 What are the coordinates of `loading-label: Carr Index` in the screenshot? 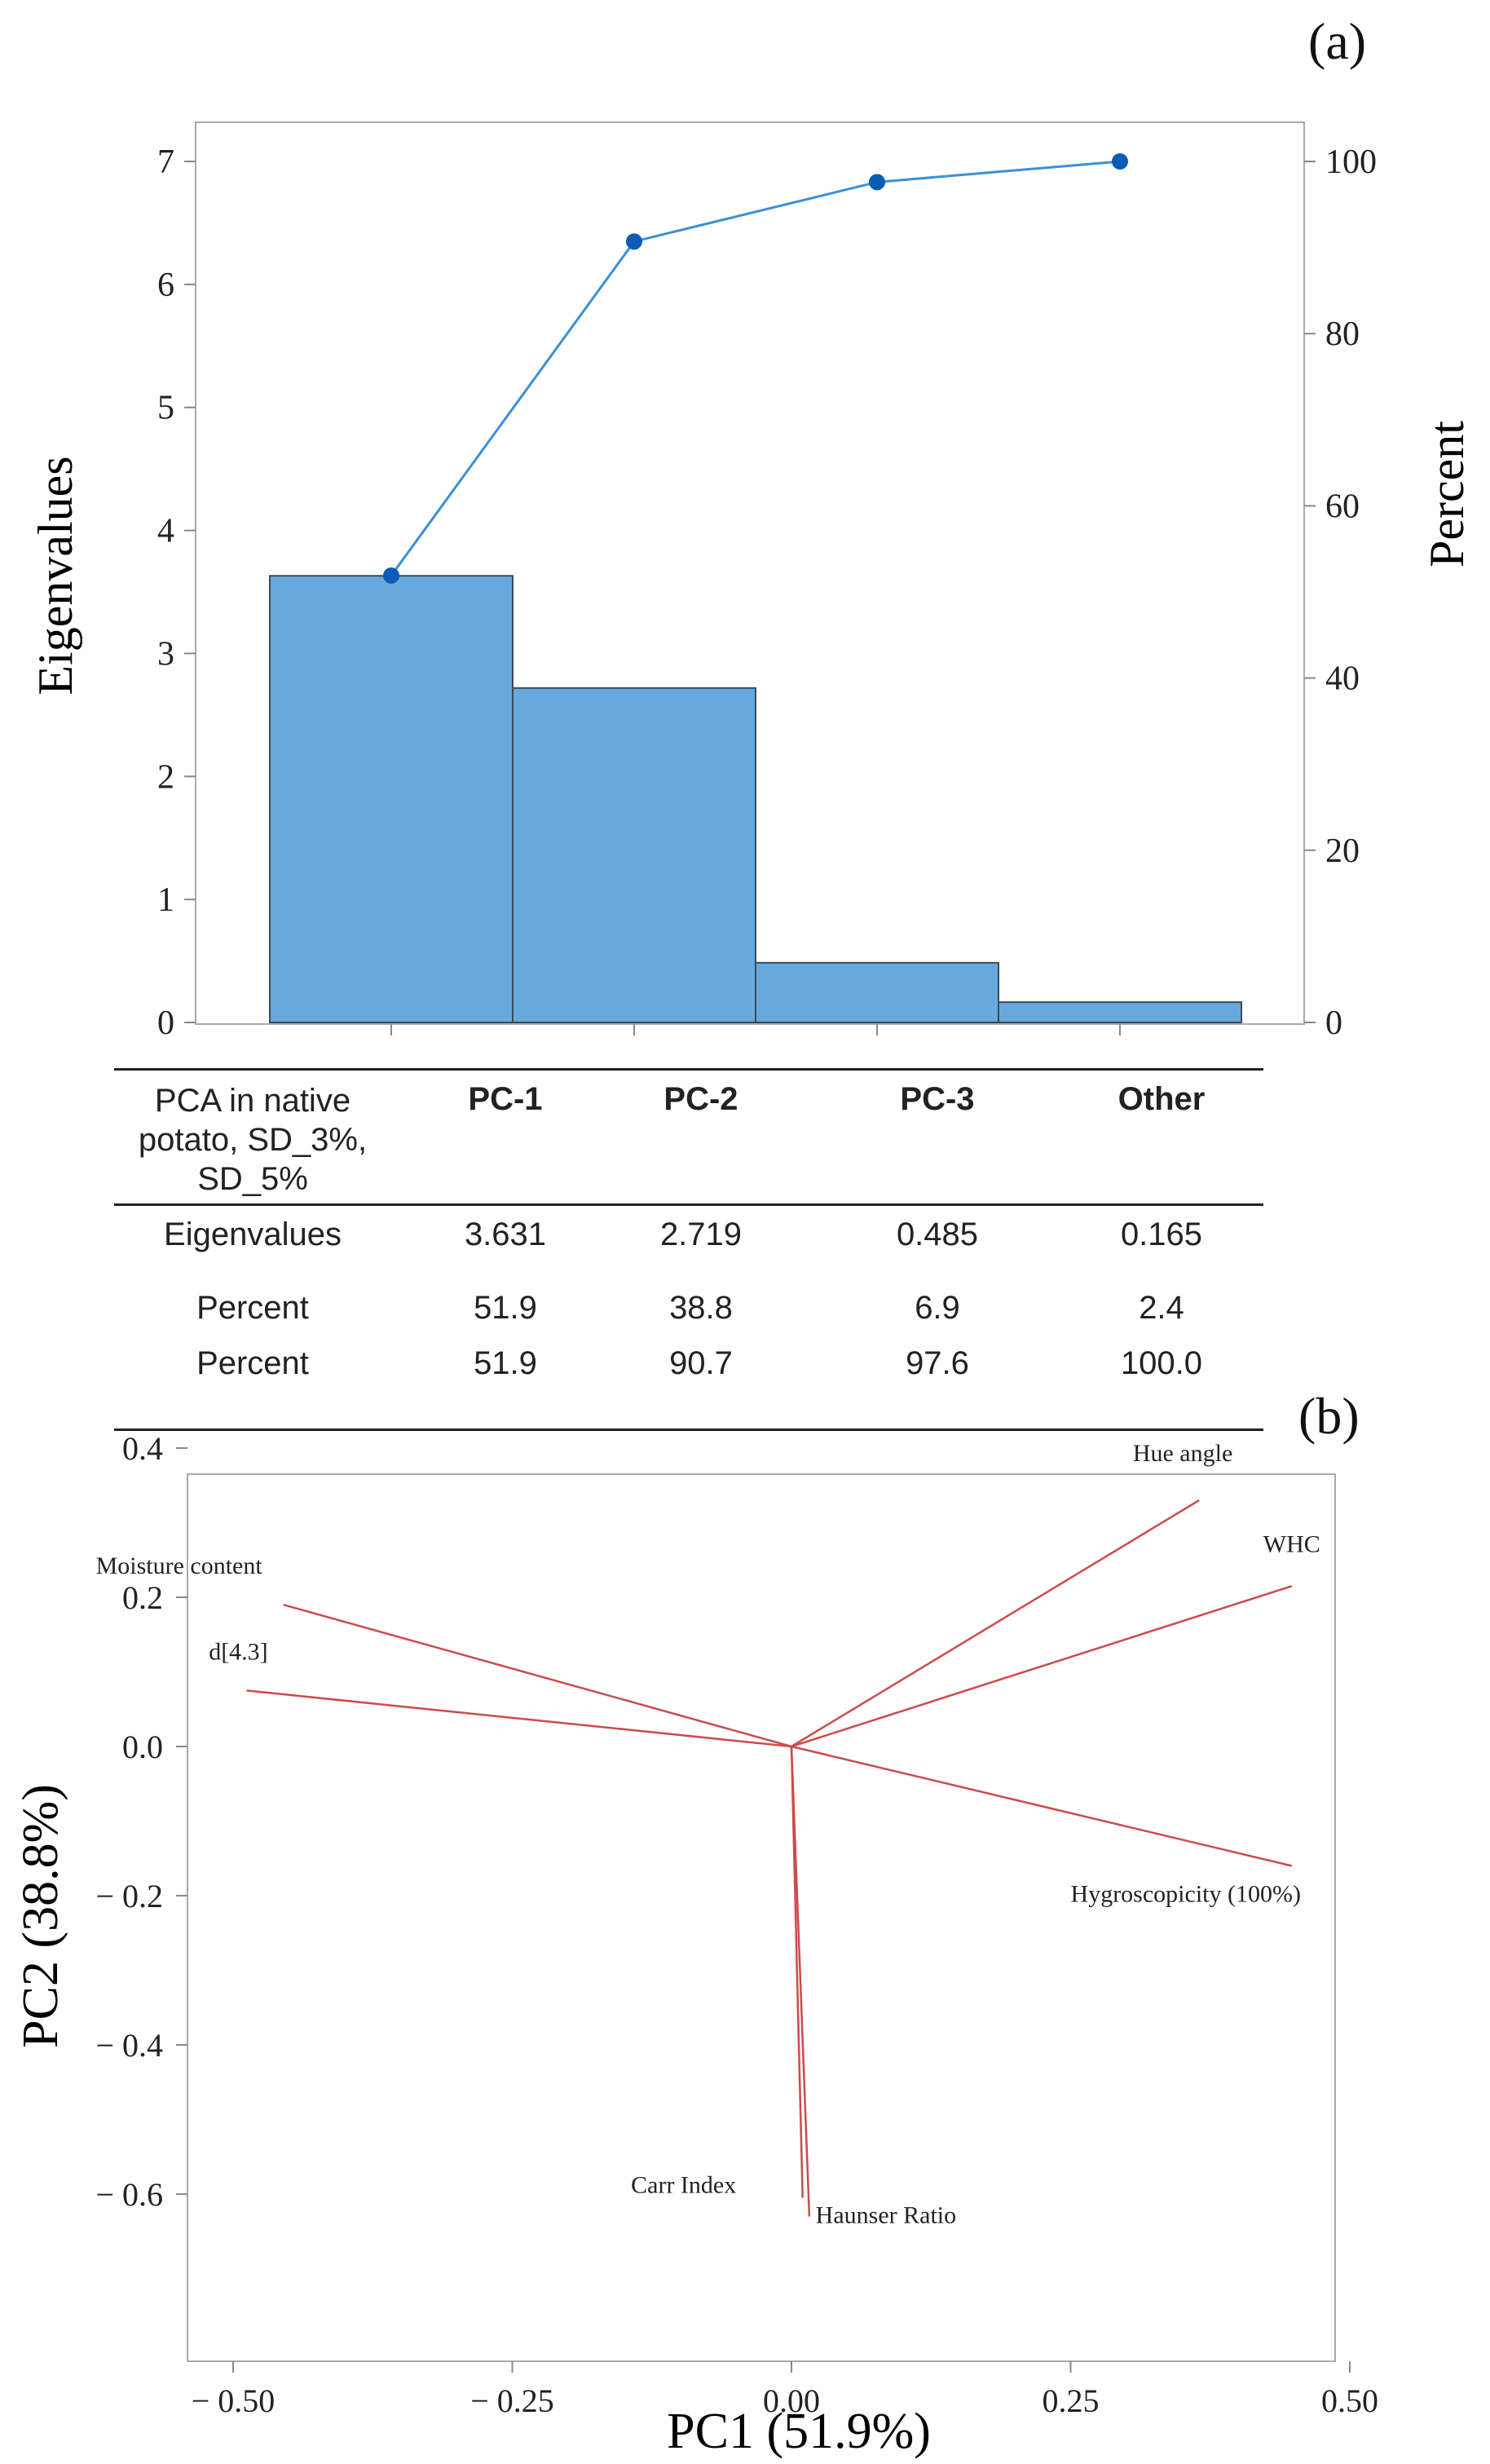 It's located at (683, 2185).